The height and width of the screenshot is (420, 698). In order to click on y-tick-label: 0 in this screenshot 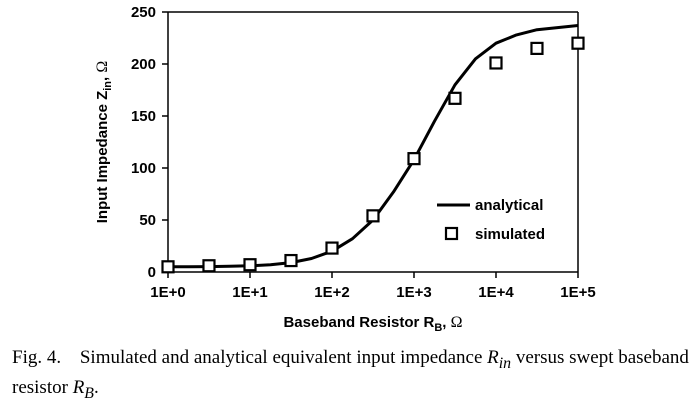, I will do `click(152, 272)`.